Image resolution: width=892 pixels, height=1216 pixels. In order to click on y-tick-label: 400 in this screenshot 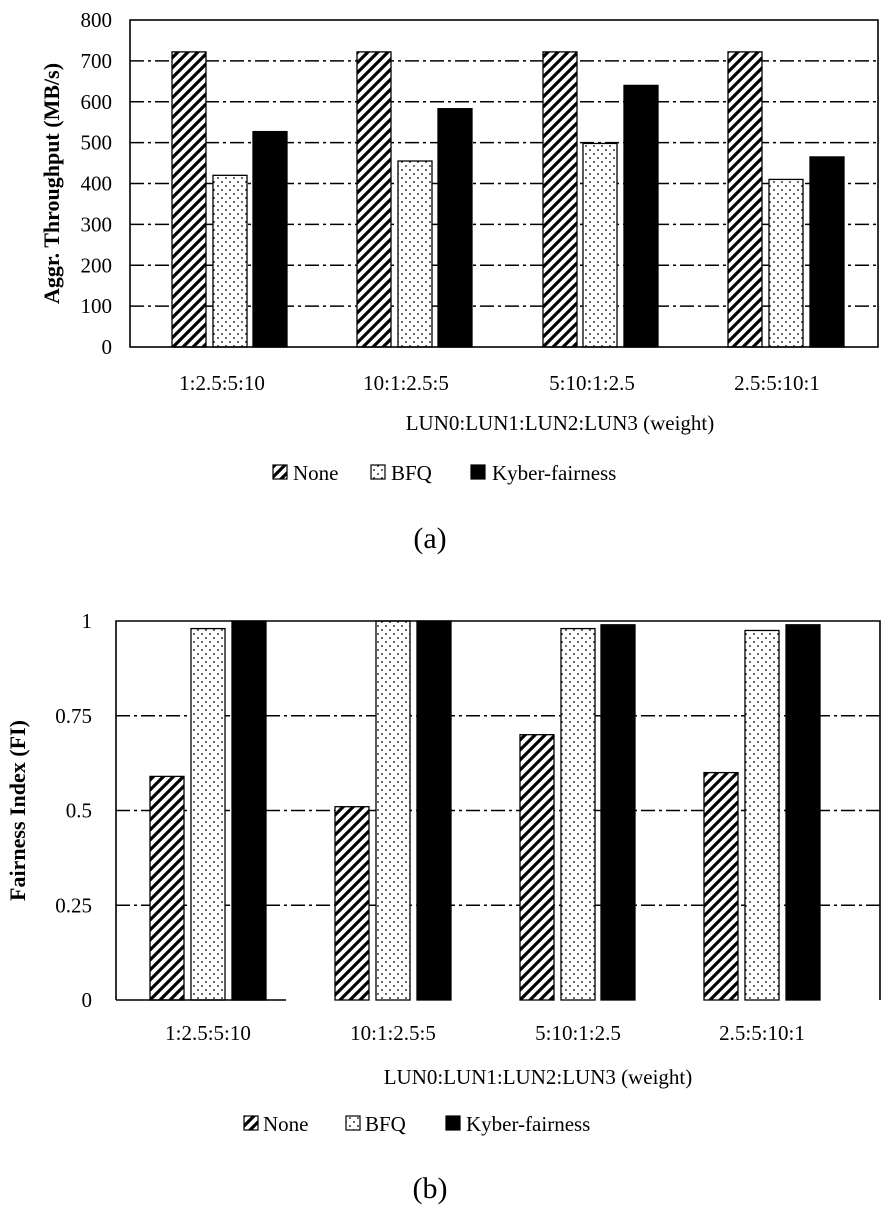, I will do `click(97, 184)`.